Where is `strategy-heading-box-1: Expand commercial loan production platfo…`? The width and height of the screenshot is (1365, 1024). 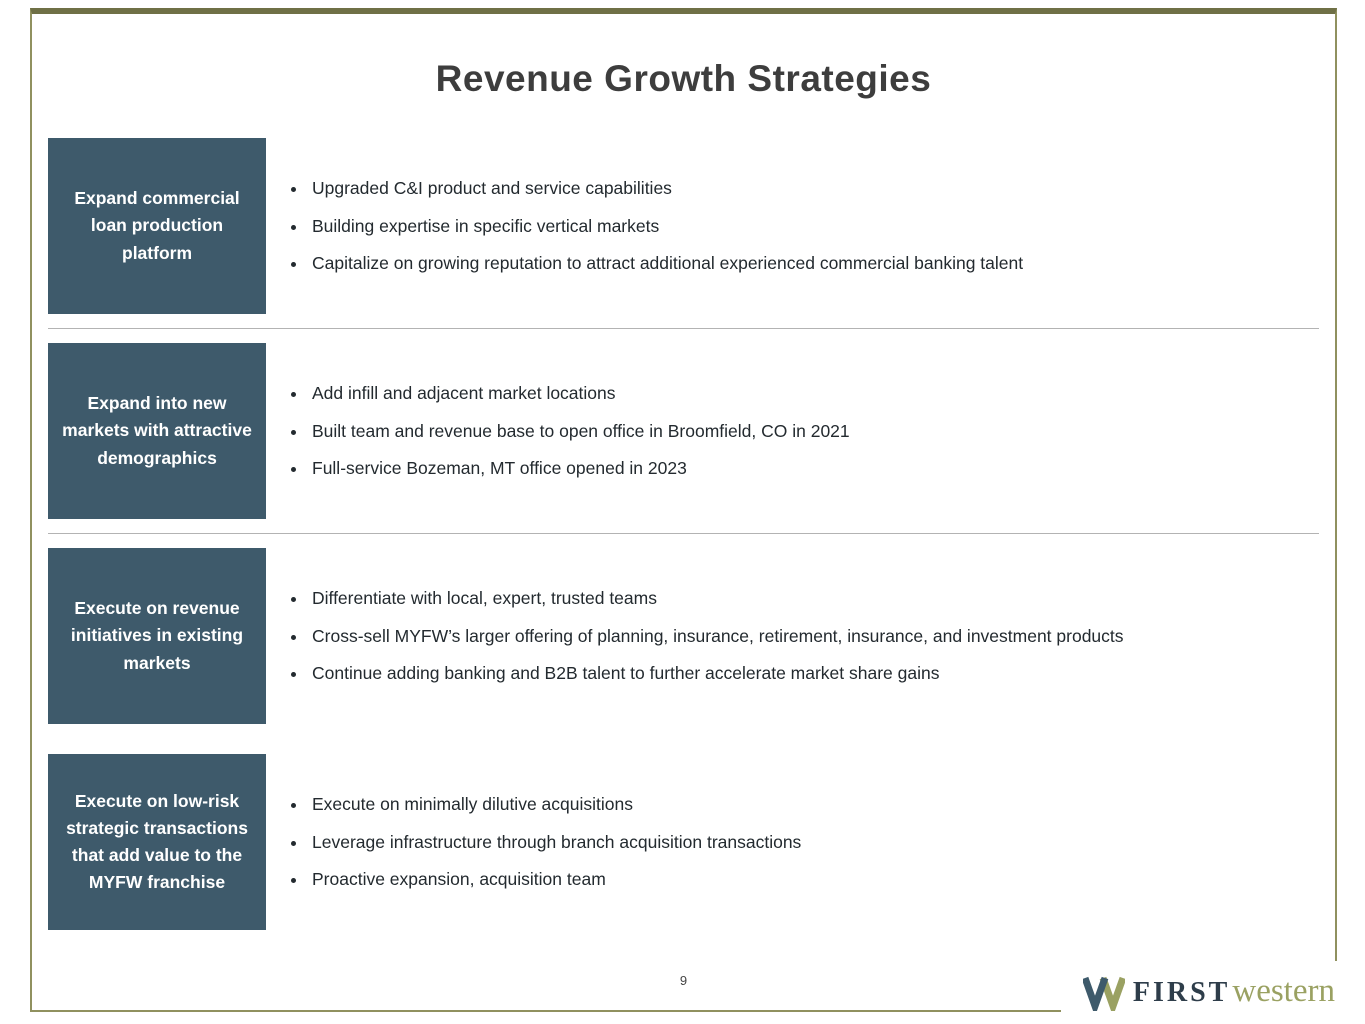
strategy-heading-box-1: Expand commercial loan production platfo… is located at coordinates (157, 226).